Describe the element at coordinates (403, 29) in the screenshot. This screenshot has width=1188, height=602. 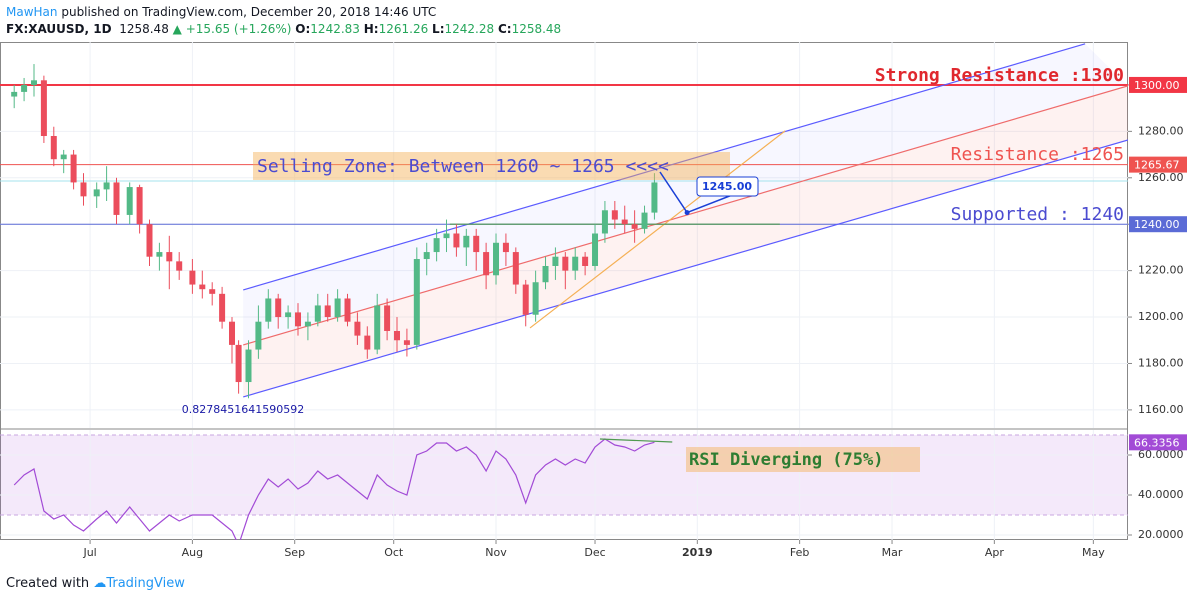
I see `high: 1261.26` at that location.